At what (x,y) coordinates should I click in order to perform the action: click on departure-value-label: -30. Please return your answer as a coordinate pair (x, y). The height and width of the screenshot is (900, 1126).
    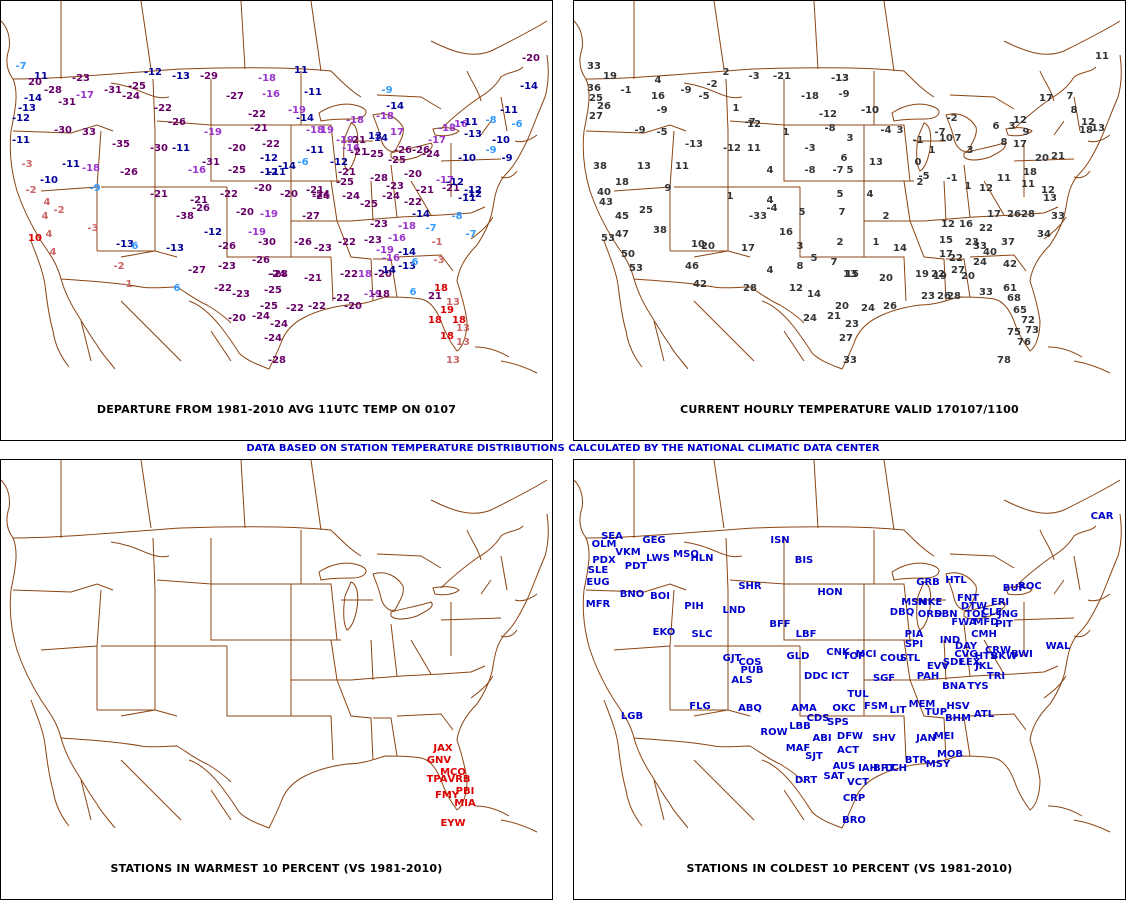
    Looking at the image, I should click on (267, 242).